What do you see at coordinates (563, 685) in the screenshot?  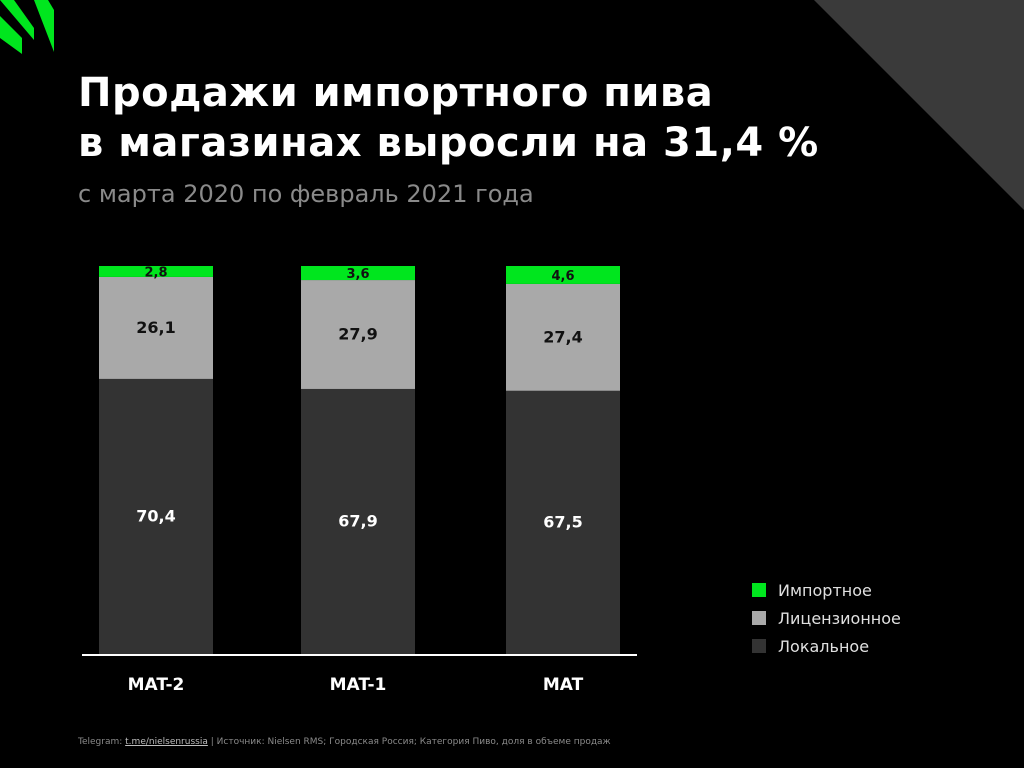 I see `x-tick-label: MAT` at bounding box center [563, 685].